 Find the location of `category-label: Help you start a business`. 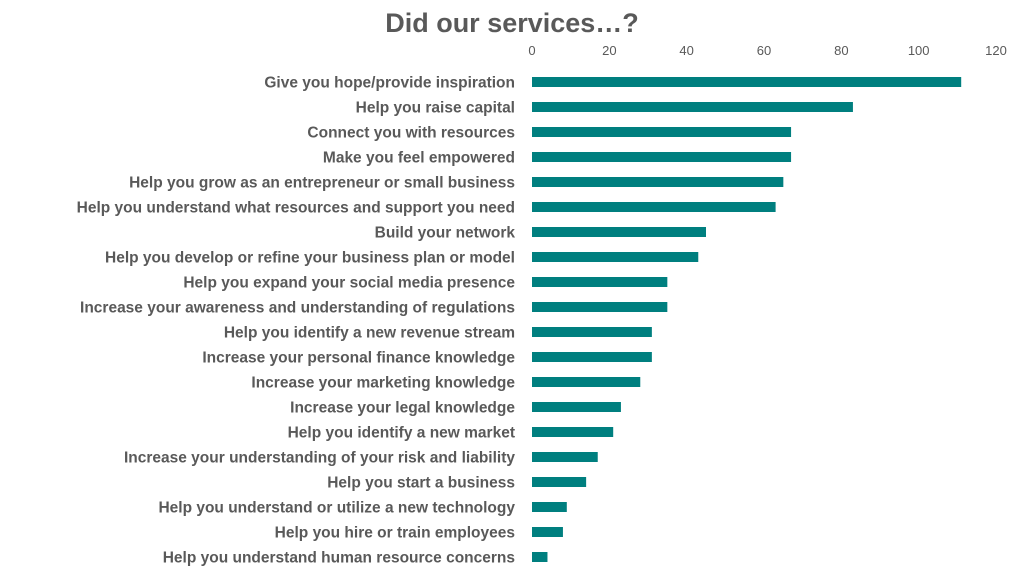

category-label: Help you start a business is located at coordinates (421, 483).